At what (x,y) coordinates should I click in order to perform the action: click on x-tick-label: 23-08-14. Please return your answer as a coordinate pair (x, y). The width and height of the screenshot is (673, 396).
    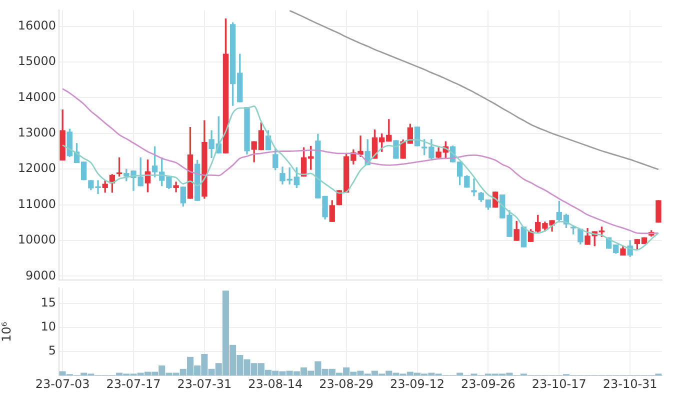
    Looking at the image, I should click on (275, 383).